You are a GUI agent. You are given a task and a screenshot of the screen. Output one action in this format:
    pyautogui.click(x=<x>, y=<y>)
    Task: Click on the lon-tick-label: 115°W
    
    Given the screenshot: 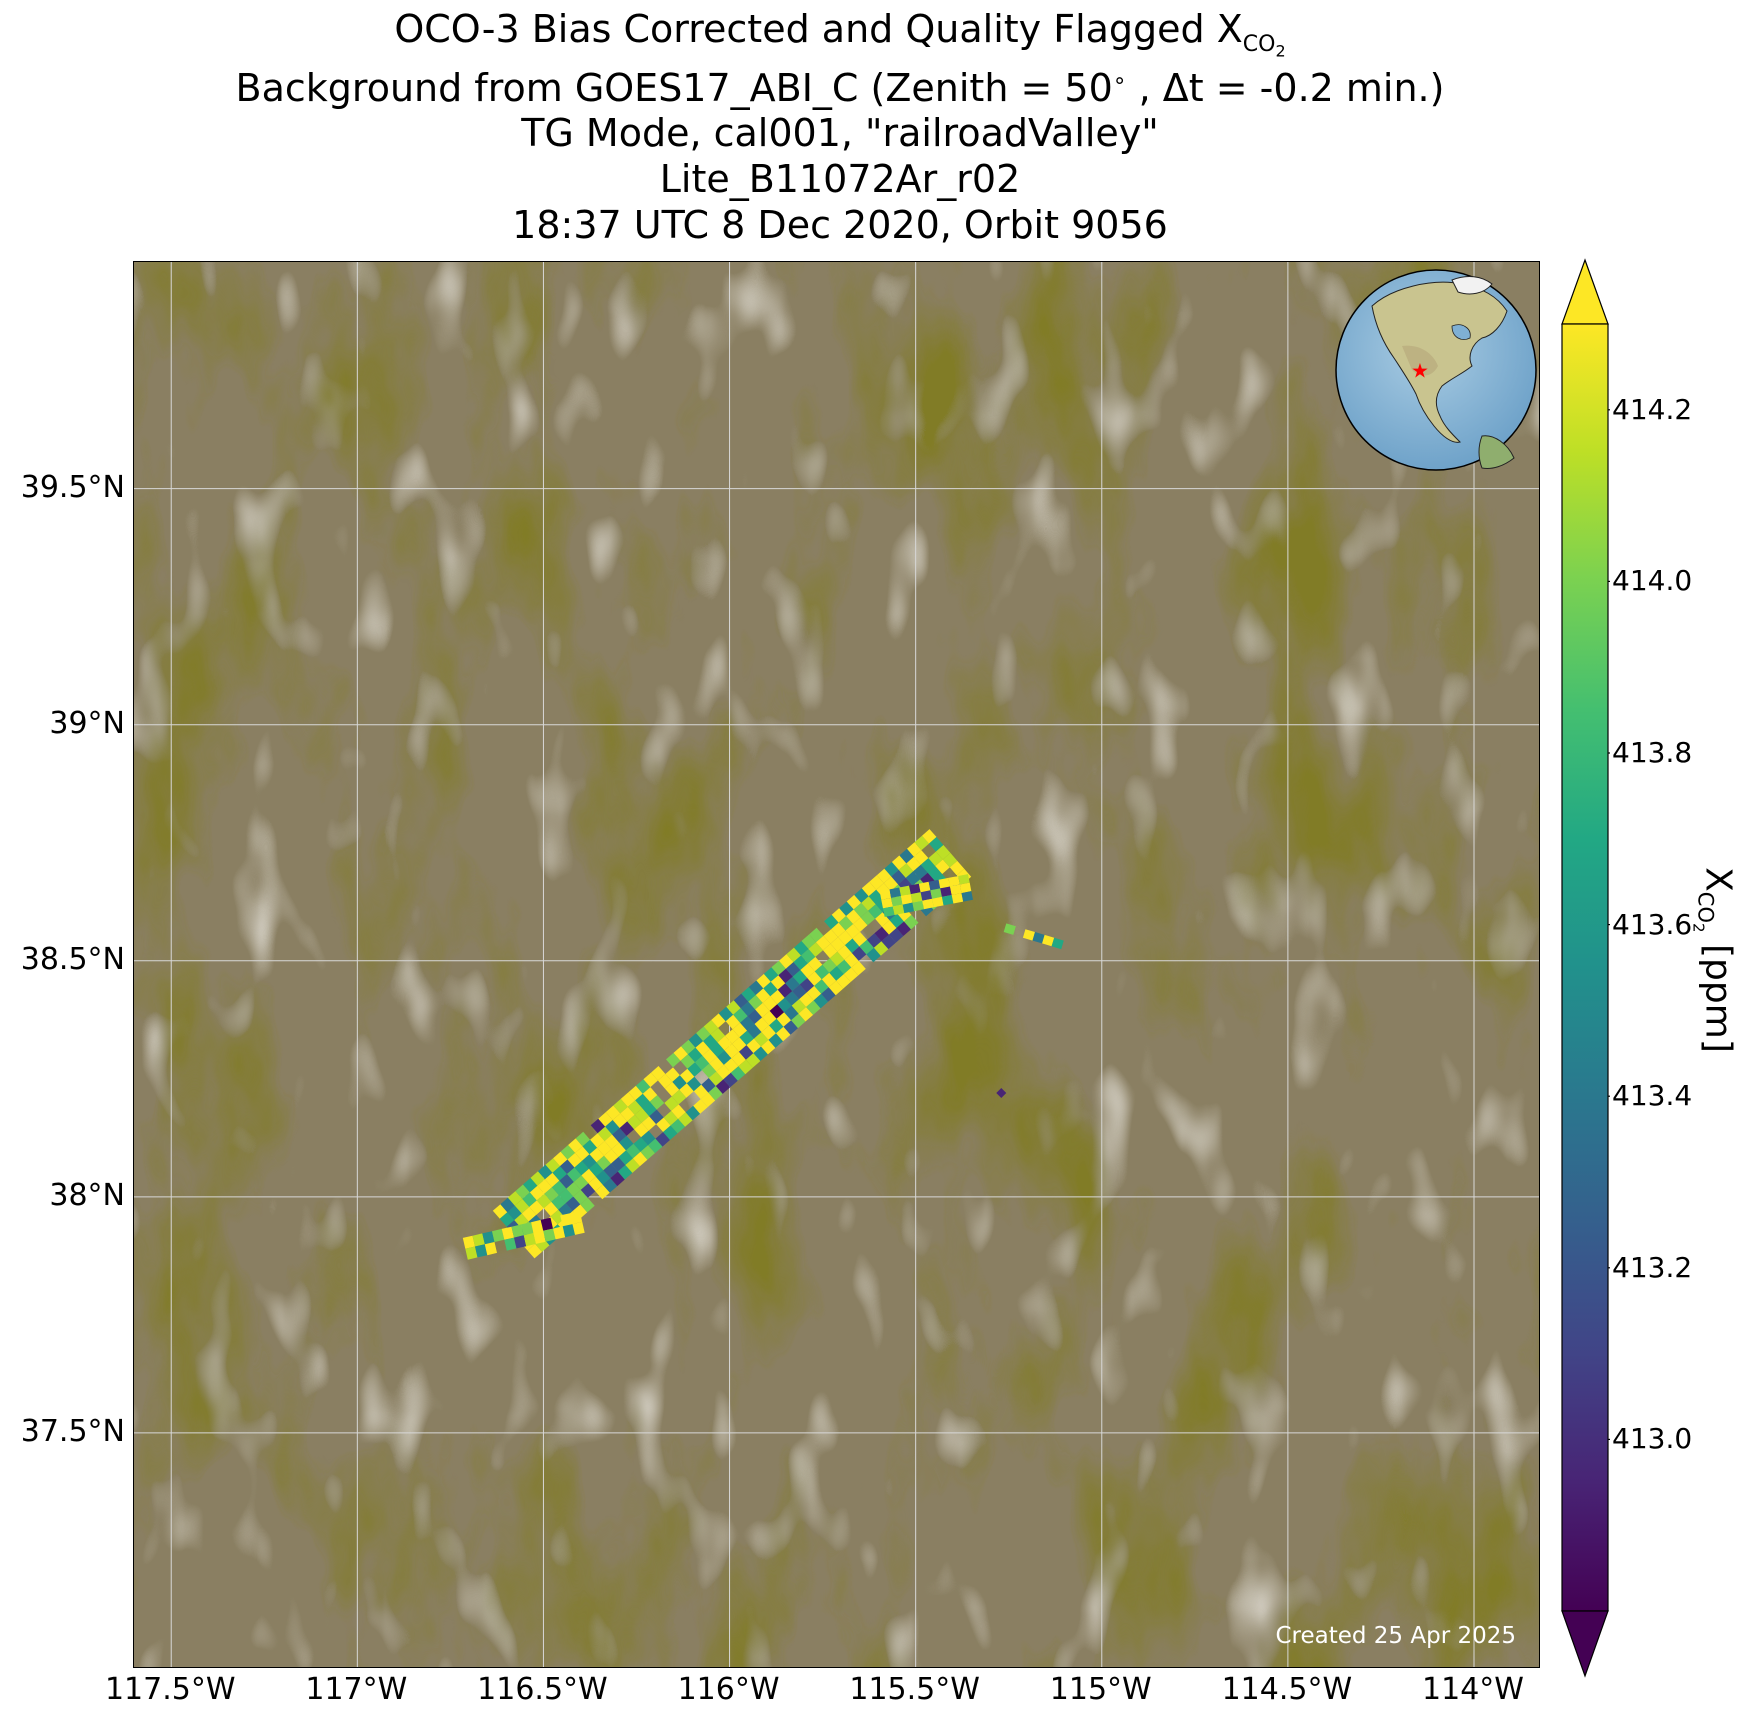 What is the action you would take?
    pyautogui.click(x=1100, y=1689)
    